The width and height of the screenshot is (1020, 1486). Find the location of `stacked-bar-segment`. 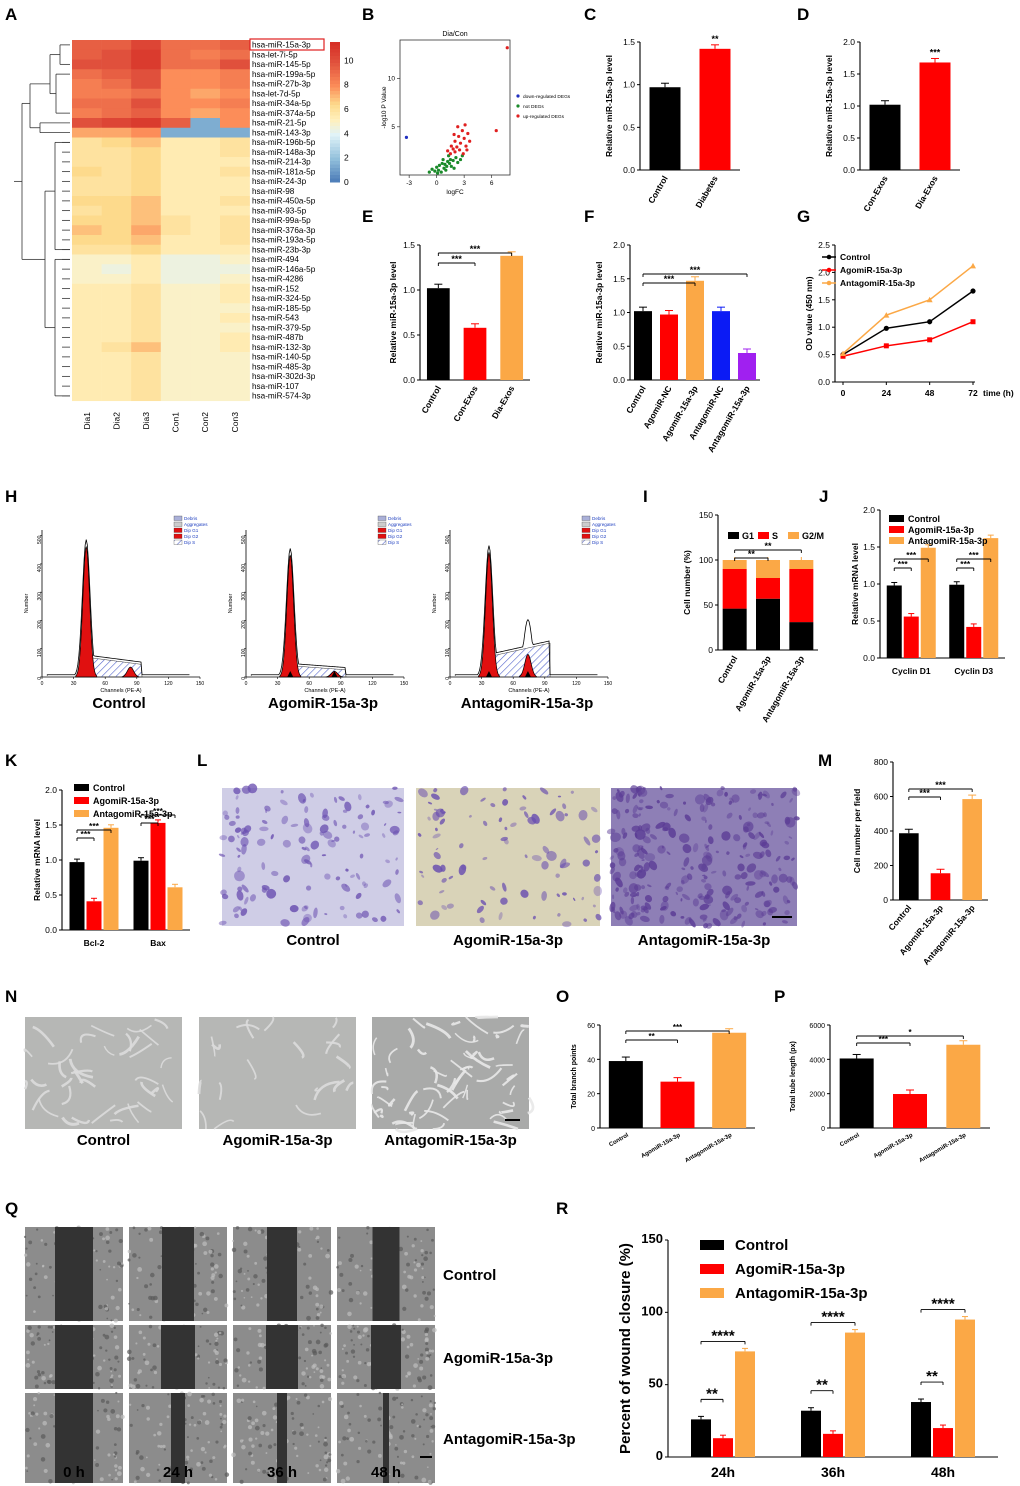

stacked-bar-segment is located at coordinates (768, 588).